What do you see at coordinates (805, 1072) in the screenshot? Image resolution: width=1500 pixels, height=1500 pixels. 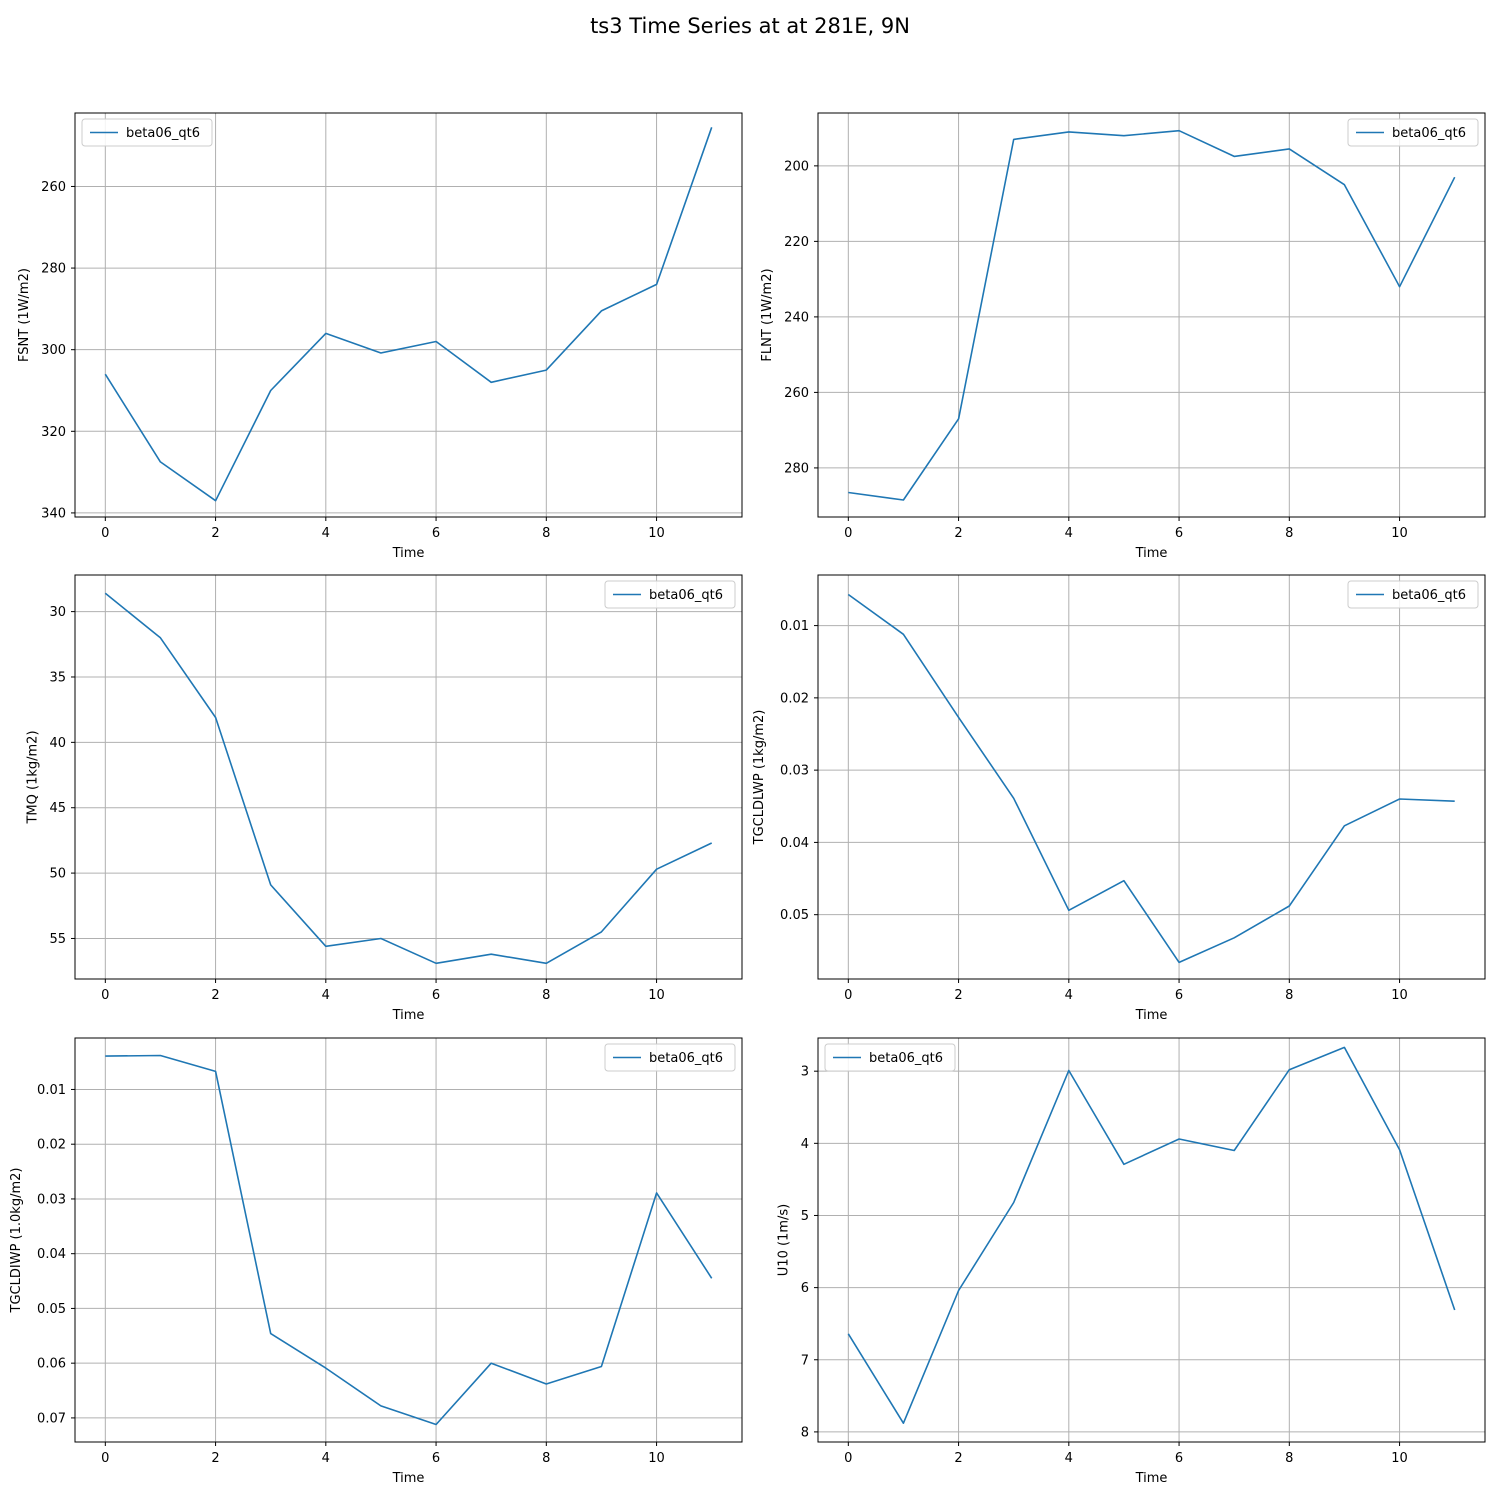 I see `y-tick-label: 3` at bounding box center [805, 1072].